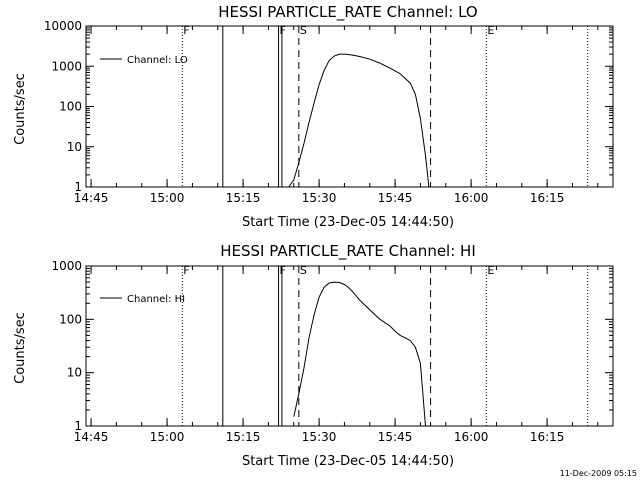  Describe the element at coordinates (156, 299) in the screenshot. I see `legend-label-hi: Channel: HI` at that location.